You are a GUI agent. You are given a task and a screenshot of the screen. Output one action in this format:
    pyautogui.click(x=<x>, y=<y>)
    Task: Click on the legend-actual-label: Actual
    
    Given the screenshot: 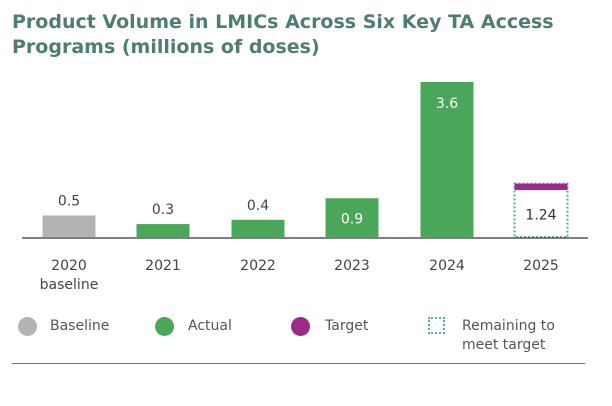 What is the action you would take?
    pyautogui.click(x=210, y=326)
    